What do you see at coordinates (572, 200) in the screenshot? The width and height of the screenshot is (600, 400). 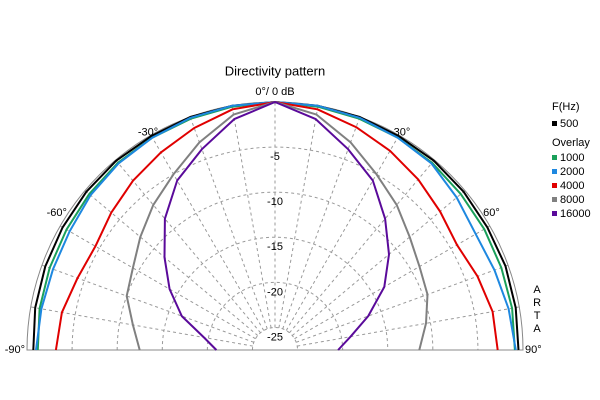 I see `legend-label: 8000` at bounding box center [572, 200].